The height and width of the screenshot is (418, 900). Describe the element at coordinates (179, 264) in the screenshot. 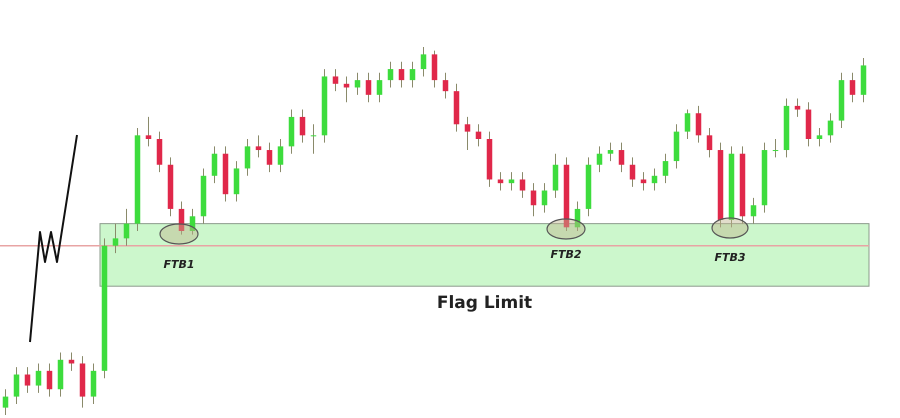

I see `annotation: FTB1` at that location.